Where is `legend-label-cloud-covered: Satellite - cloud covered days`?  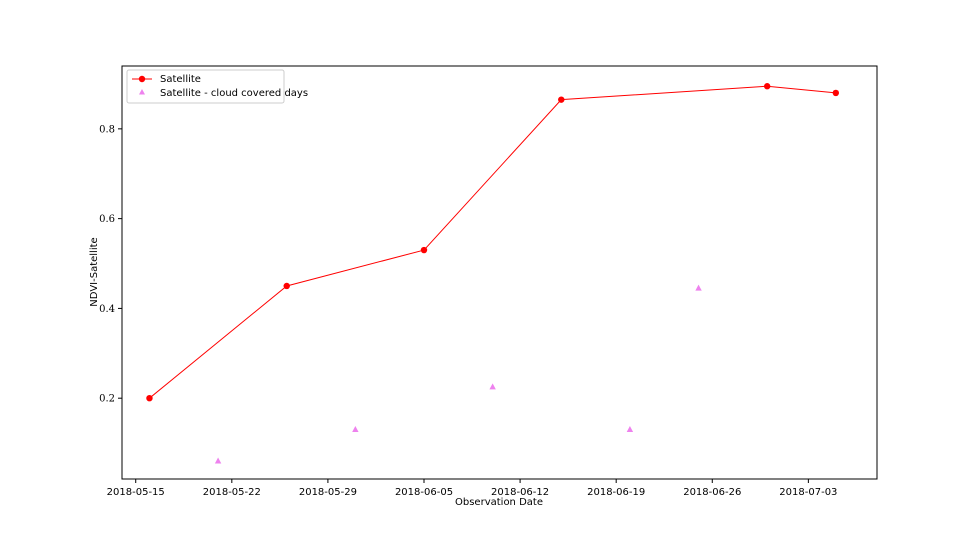 legend-label-cloud-covered: Satellite - cloud covered days is located at coordinates (234, 93).